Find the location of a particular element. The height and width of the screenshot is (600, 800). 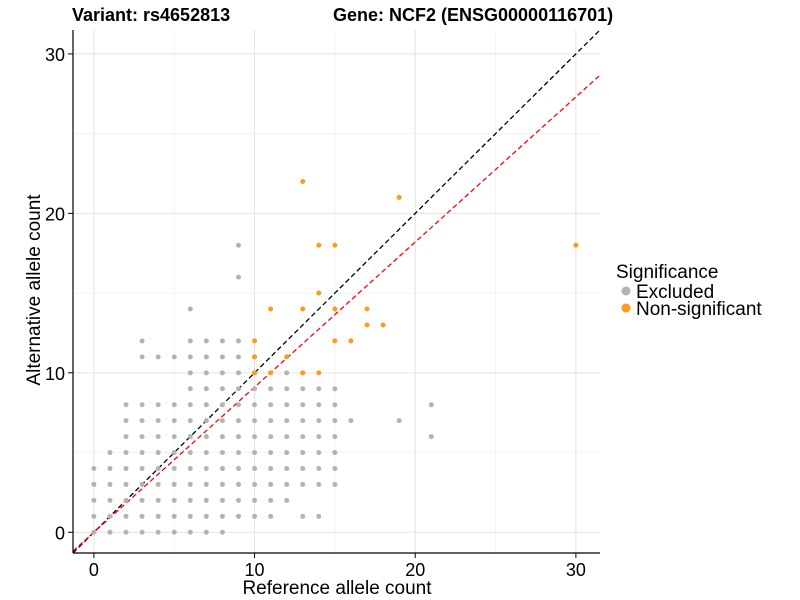

legend: Significance Excluded Non-significant is located at coordinates (689, 291).